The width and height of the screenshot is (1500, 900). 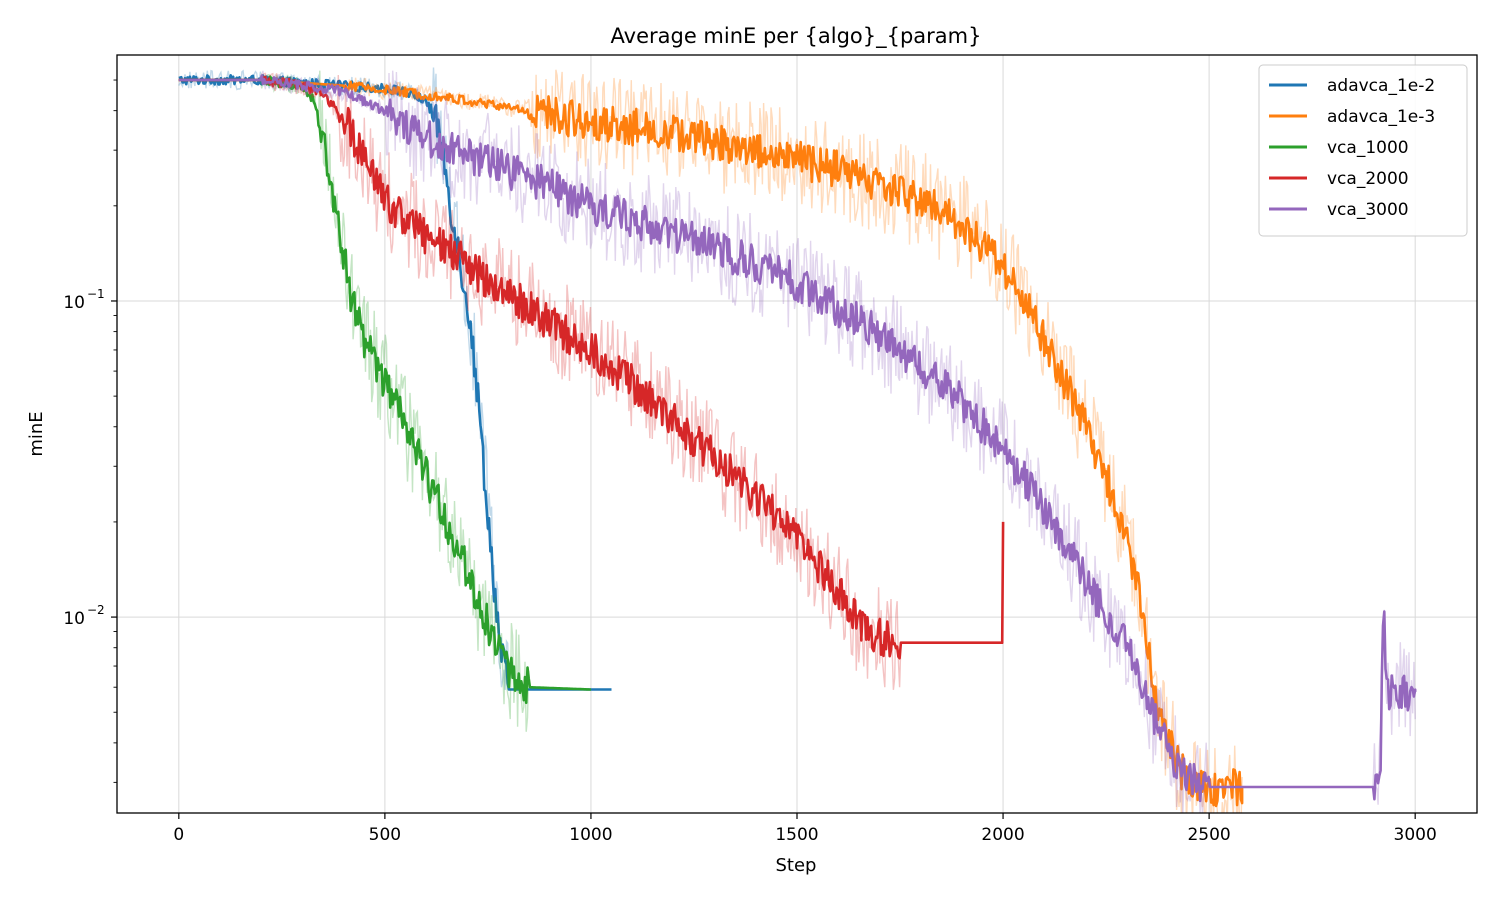 I want to click on legend-box, so click(x=1363, y=150).